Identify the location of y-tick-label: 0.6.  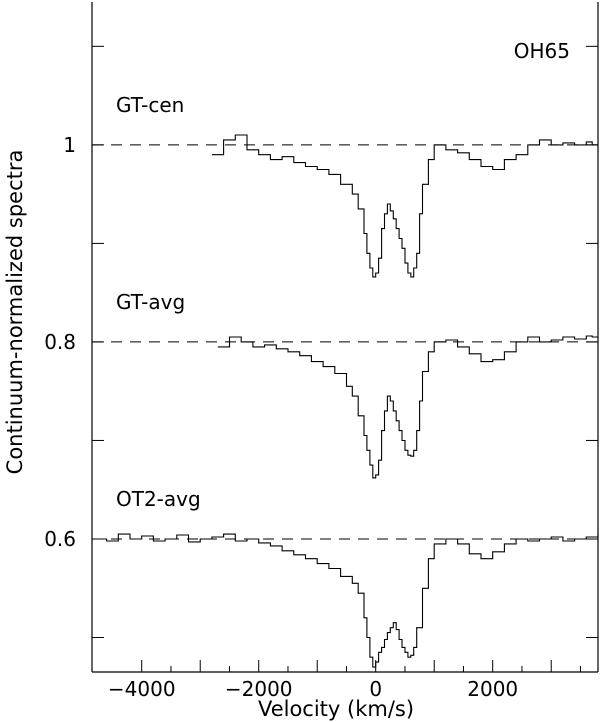
(60, 539).